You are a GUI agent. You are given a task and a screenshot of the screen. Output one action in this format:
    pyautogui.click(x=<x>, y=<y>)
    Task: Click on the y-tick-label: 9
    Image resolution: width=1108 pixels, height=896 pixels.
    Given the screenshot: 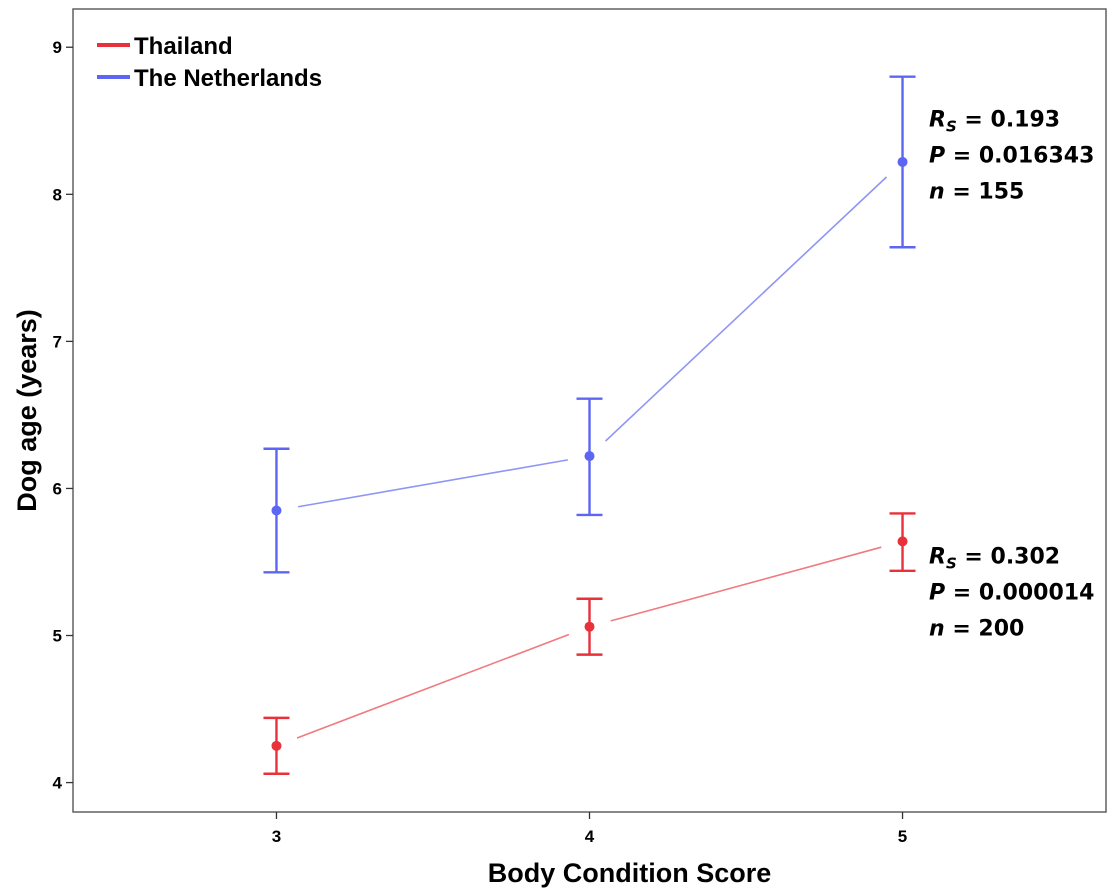 What is the action you would take?
    pyautogui.click(x=57, y=47)
    